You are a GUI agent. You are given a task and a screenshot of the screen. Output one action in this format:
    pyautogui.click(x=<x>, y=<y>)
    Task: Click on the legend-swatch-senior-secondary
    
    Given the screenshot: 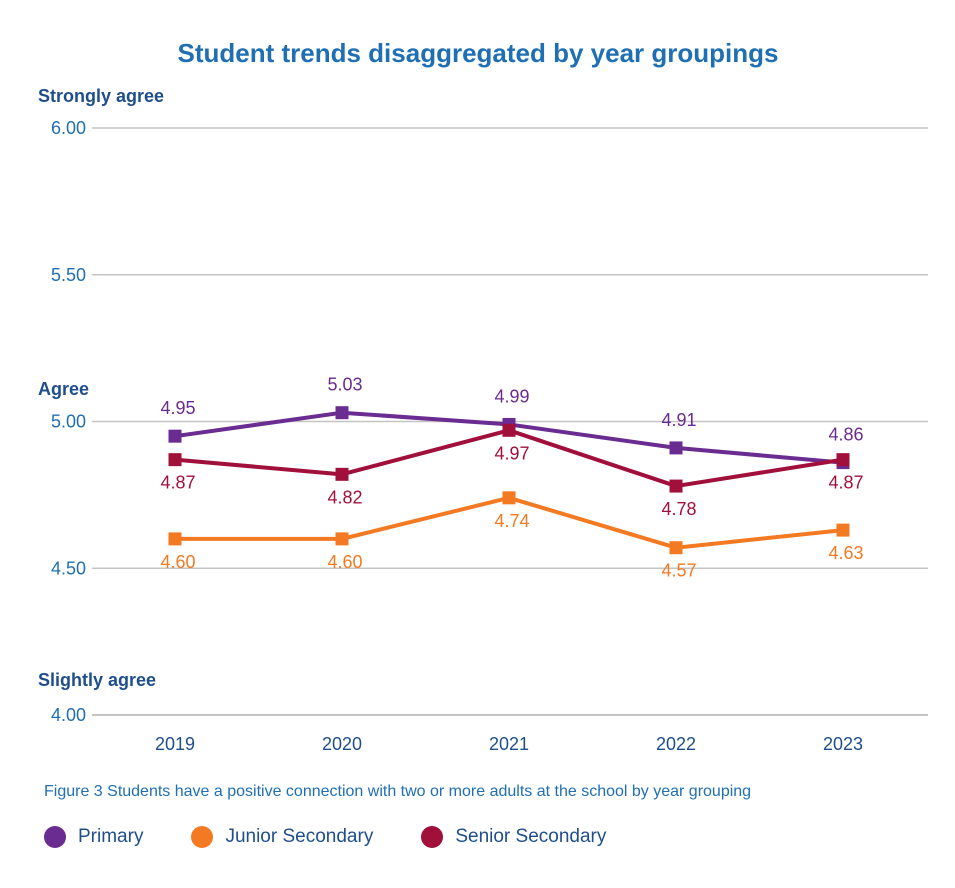 What is the action you would take?
    pyautogui.click(x=432, y=837)
    